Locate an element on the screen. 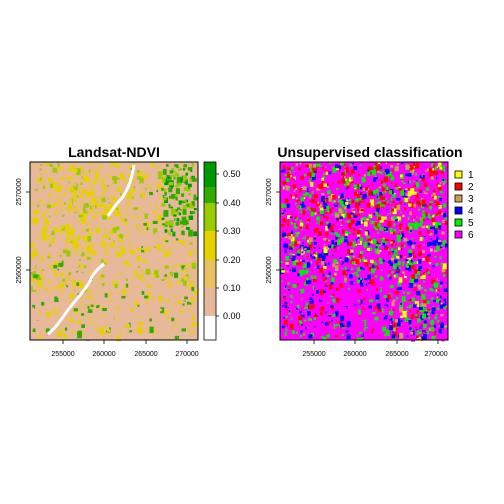 This screenshot has width=504, height=504. ndvi-raster is located at coordinates (114, 252).